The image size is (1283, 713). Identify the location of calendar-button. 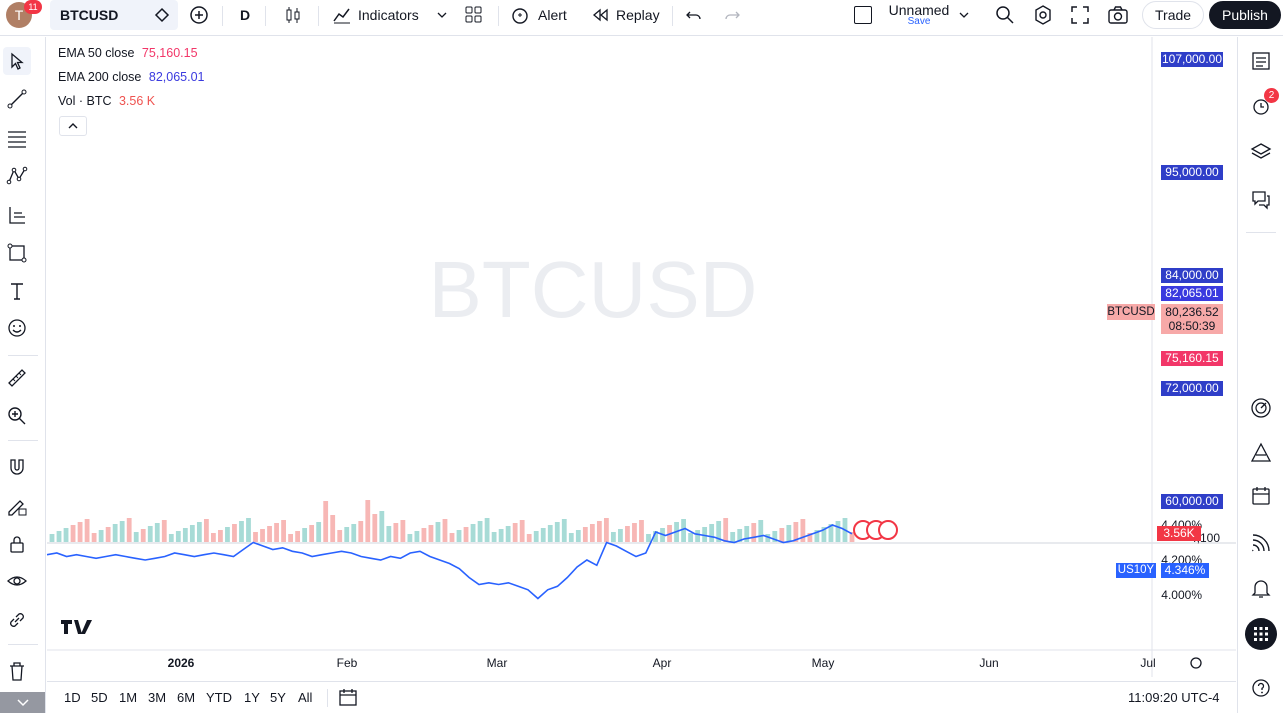
(1261, 496).